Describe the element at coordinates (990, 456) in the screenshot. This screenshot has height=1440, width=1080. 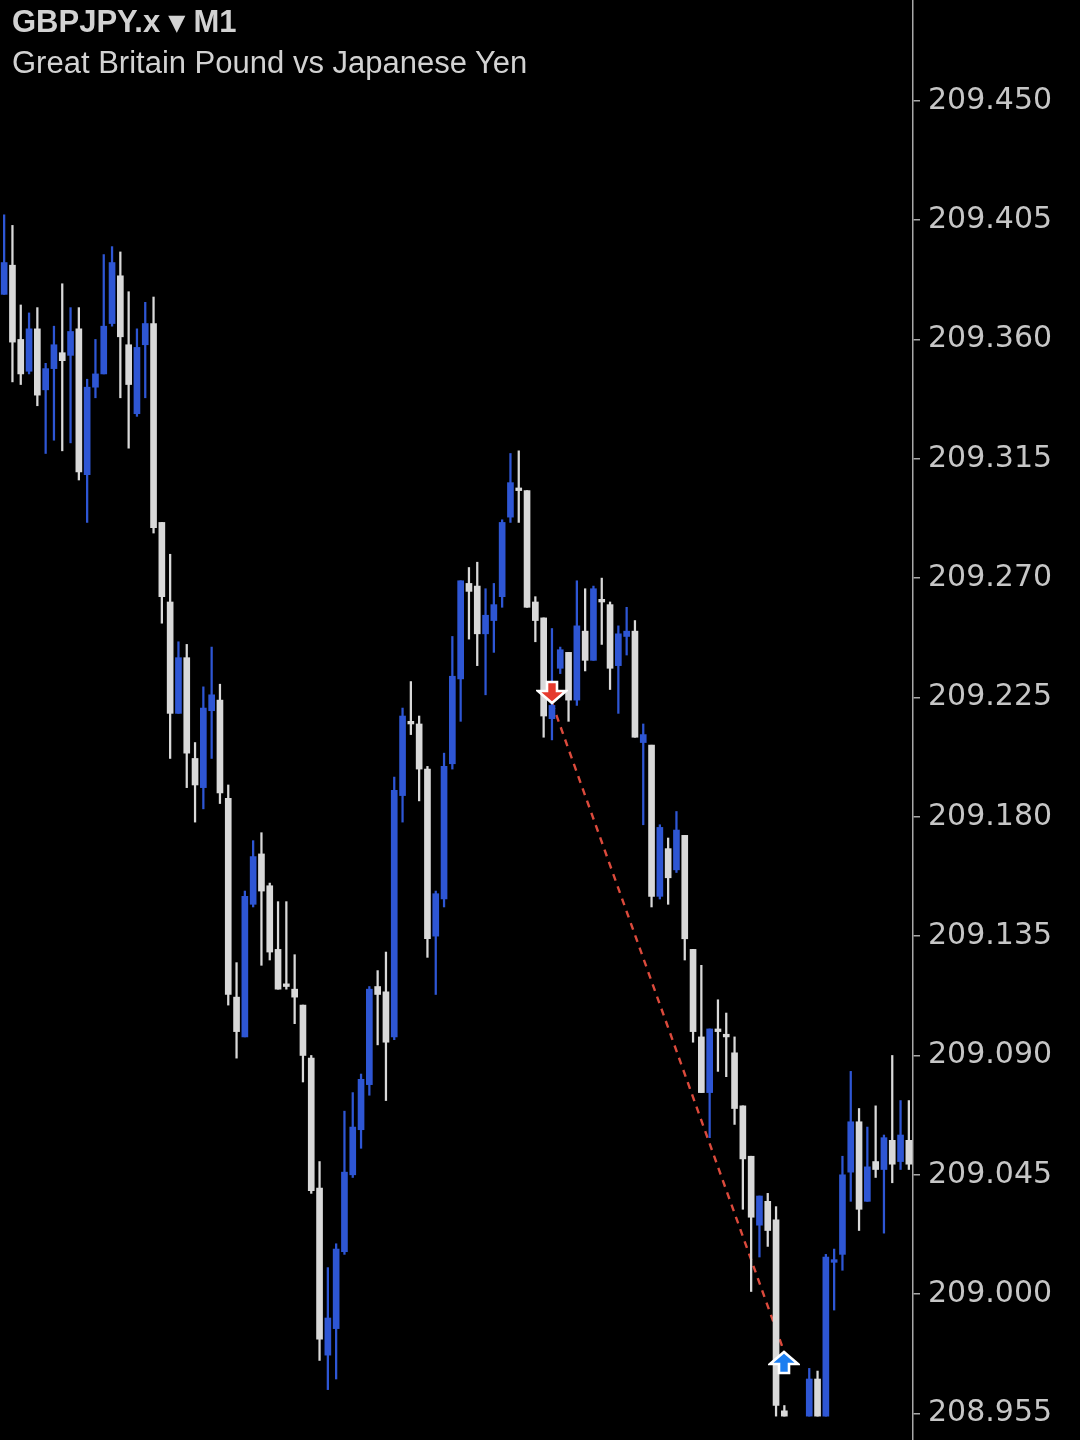
I see `y-tick-label: 209.315` at that location.